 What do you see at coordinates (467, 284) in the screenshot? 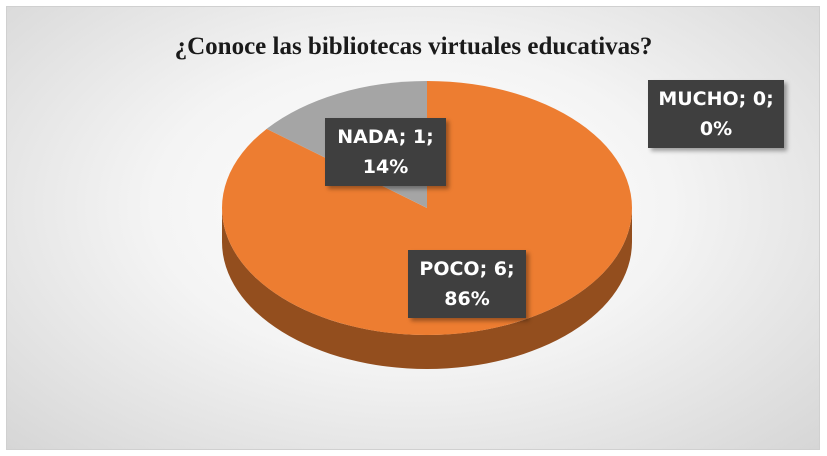
I see `data-label: POCO; 6; 86%` at bounding box center [467, 284].